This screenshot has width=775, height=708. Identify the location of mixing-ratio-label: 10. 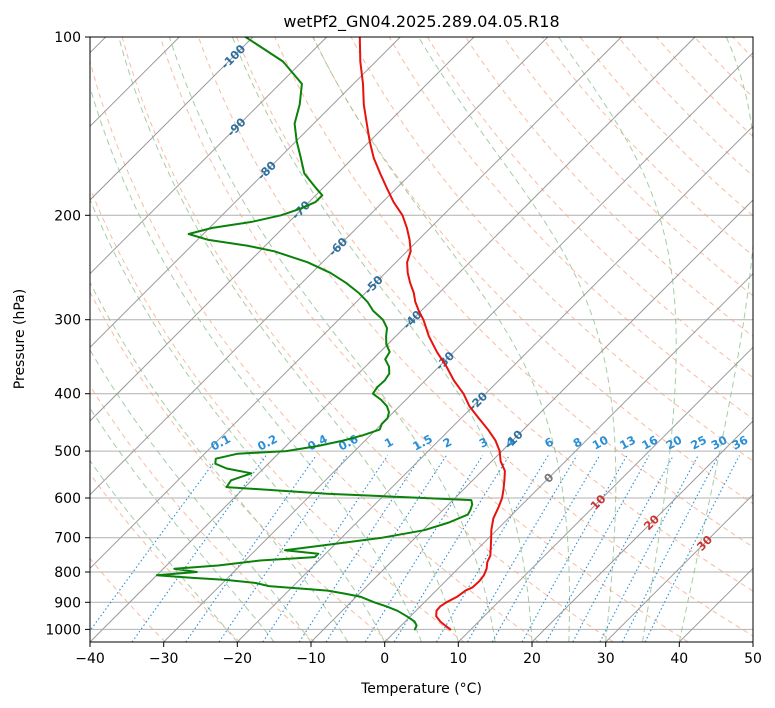
(600, 443).